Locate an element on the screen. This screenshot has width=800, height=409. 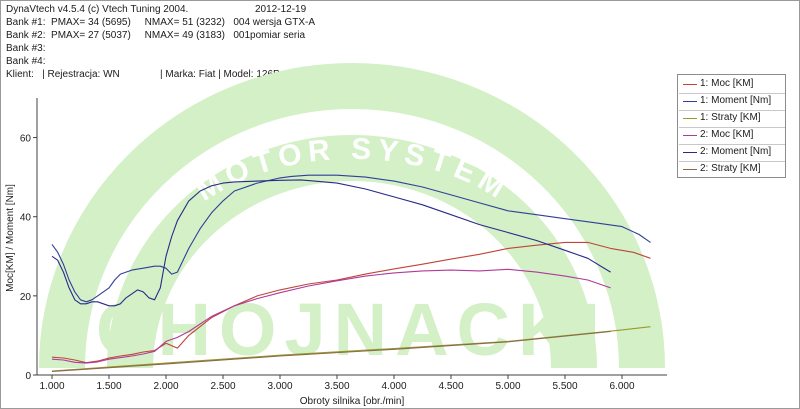
app-title: DynaVtech v4.5.4 (c) Vtech Tuning 2004. is located at coordinates (97, 9).